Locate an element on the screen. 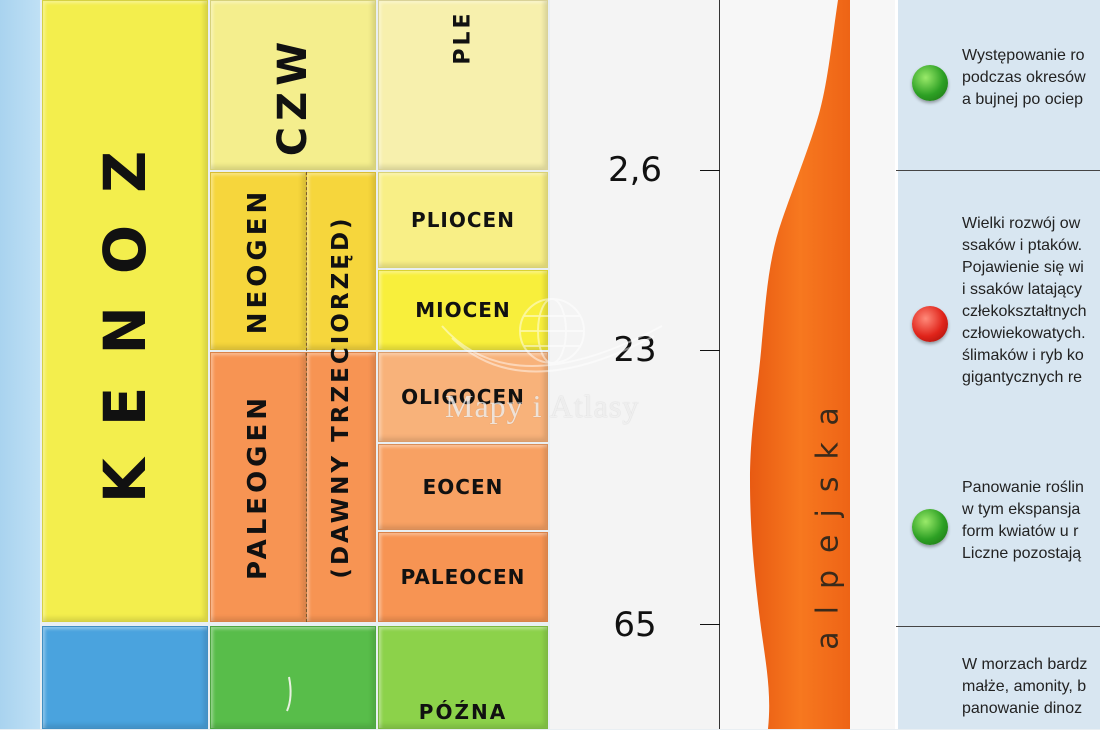 Image resolution: width=1100 pixels, height=730 pixels. period-paleogen: PALEOGEN is located at coordinates (258, 487).